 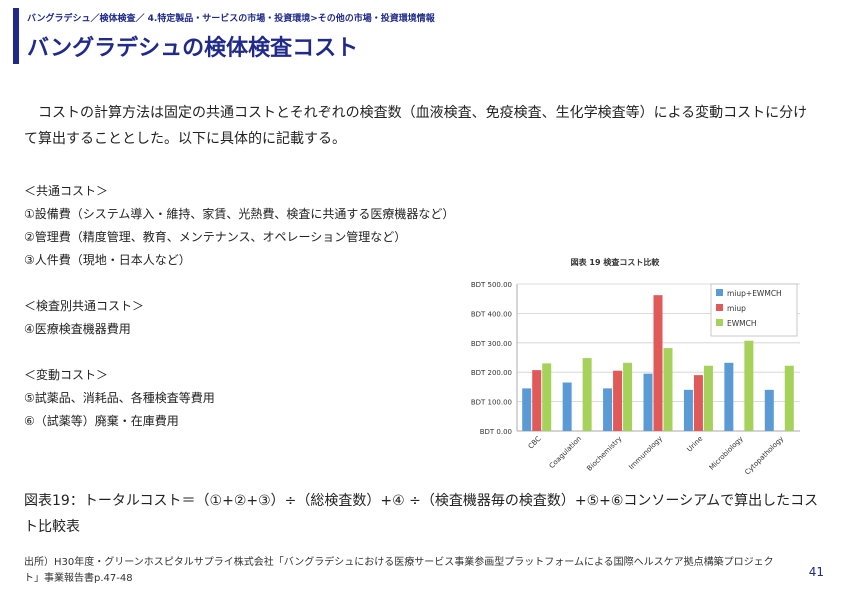 What do you see at coordinates (742, 323) in the screenshot?
I see `legend-label: EWMCH` at bounding box center [742, 323].